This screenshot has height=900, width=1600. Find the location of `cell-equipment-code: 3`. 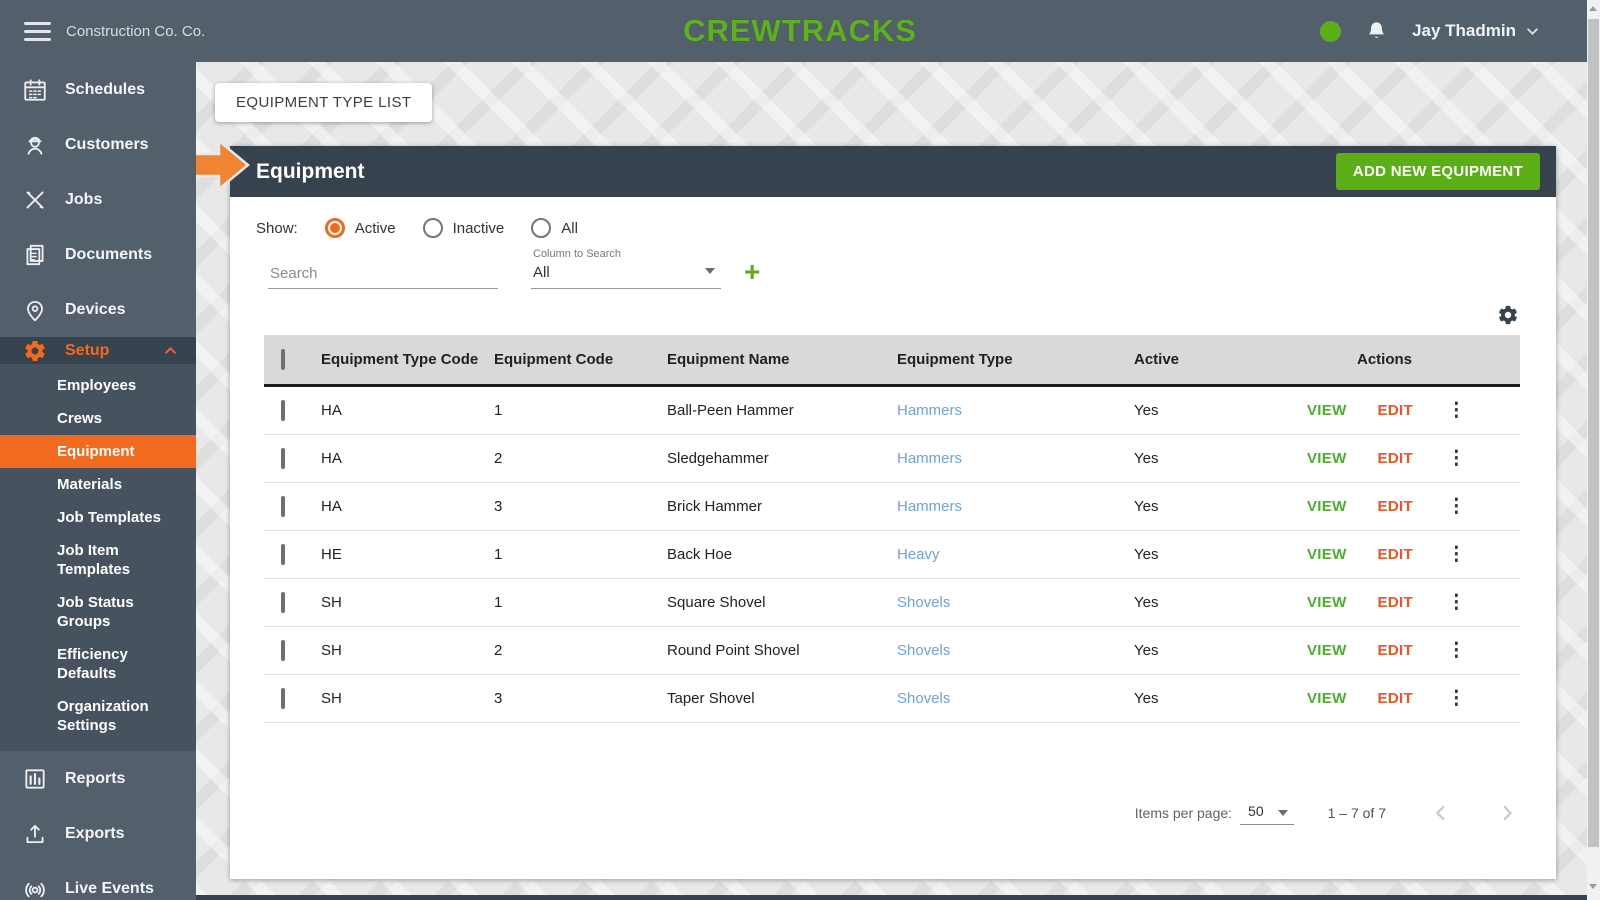

cell-equipment-code: 3 is located at coordinates (498, 698).